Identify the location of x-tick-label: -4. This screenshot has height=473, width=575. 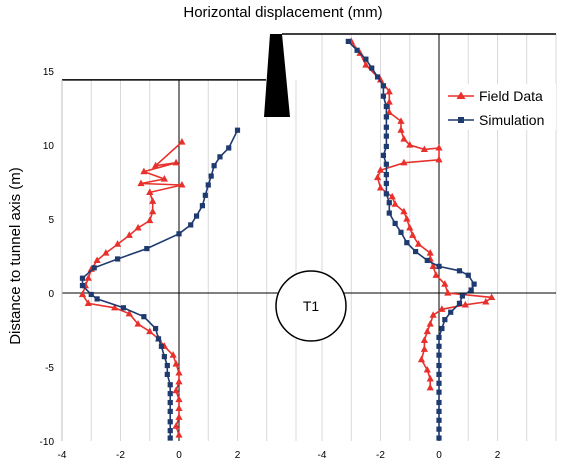
(322, 455).